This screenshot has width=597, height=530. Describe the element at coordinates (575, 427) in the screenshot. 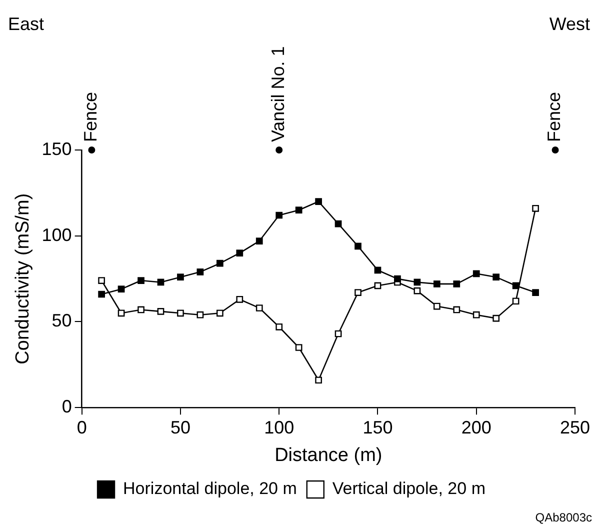

I see `x-tick-label: 250` at that location.